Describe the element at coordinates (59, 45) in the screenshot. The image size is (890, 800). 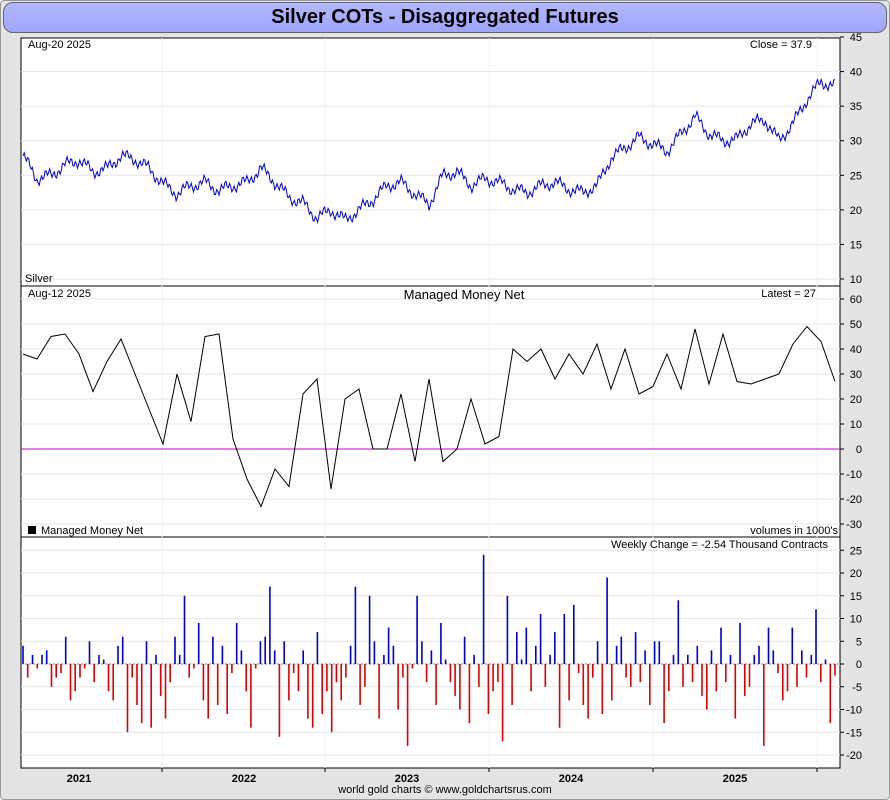
I see `price-date-label: Aug-20 2025` at that location.